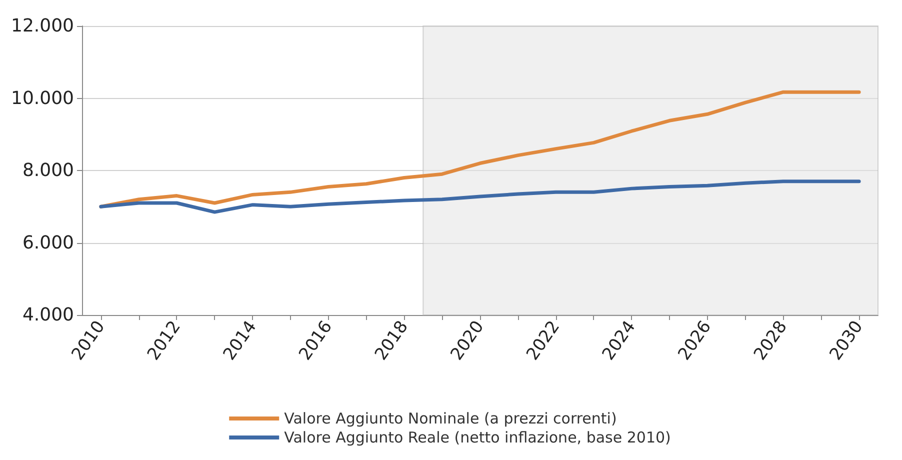 The image size is (902, 460). Describe the element at coordinates (42, 26) in the screenshot. I see `y-tick-label: 12.000` at that location.